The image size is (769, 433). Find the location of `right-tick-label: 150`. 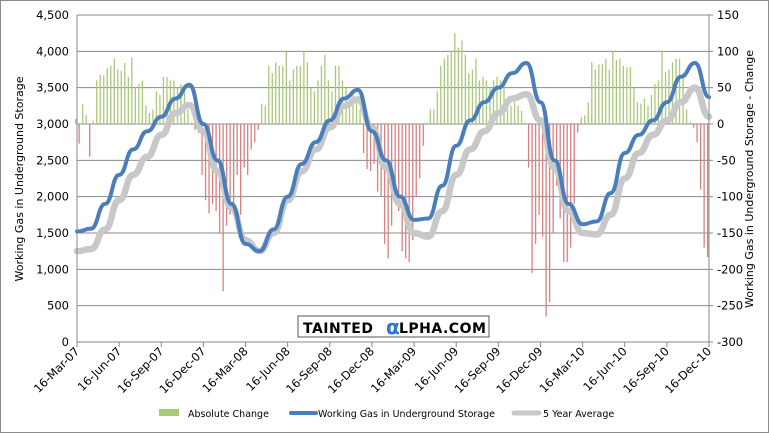

right-tick-label: 150 is located at coordinates (728, 15).